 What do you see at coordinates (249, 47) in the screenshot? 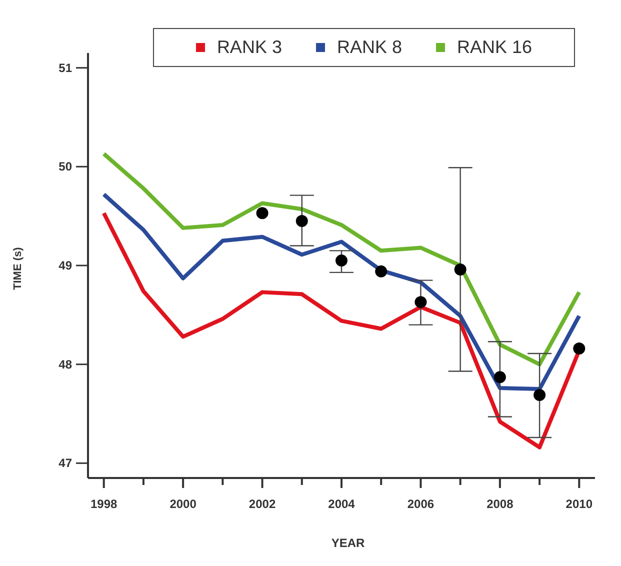
I see `legend-label: RANK 3` at bounding box center [249, 47].